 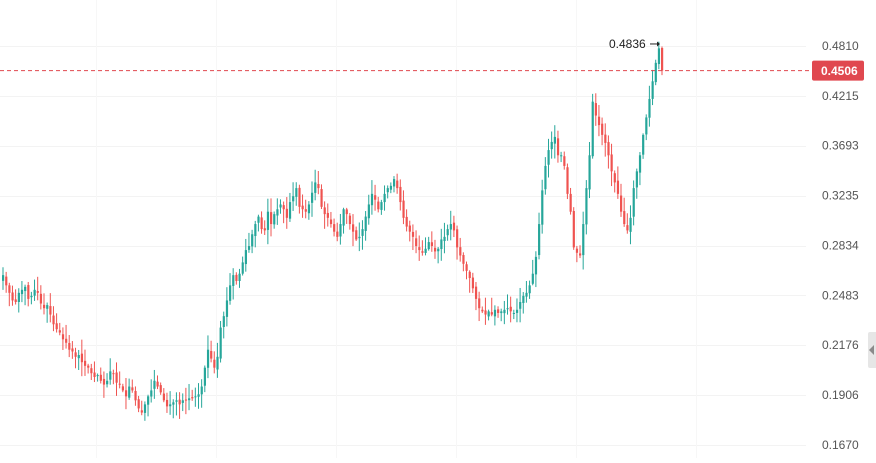 What do you see at coordinates (634, 44) in the screenshot?
I see `high-marker: 0.4836` at bounding box center [634, 44].